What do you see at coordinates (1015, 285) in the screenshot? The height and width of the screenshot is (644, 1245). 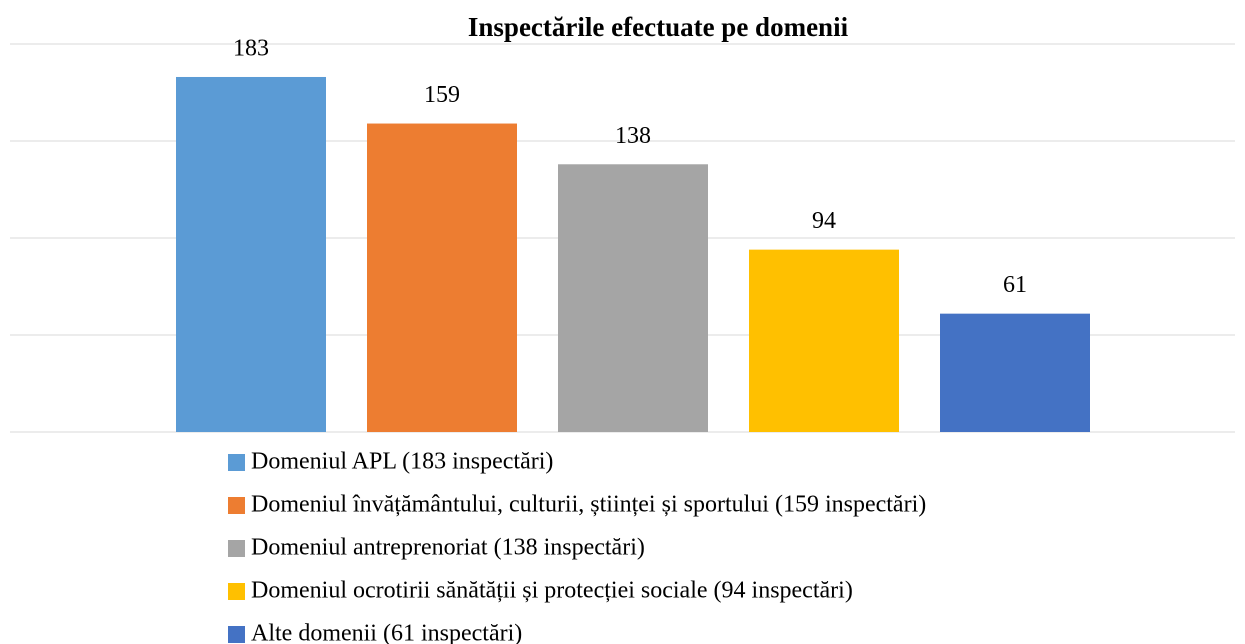 I see `data-label: 61` at bounding box center [1015, 285].